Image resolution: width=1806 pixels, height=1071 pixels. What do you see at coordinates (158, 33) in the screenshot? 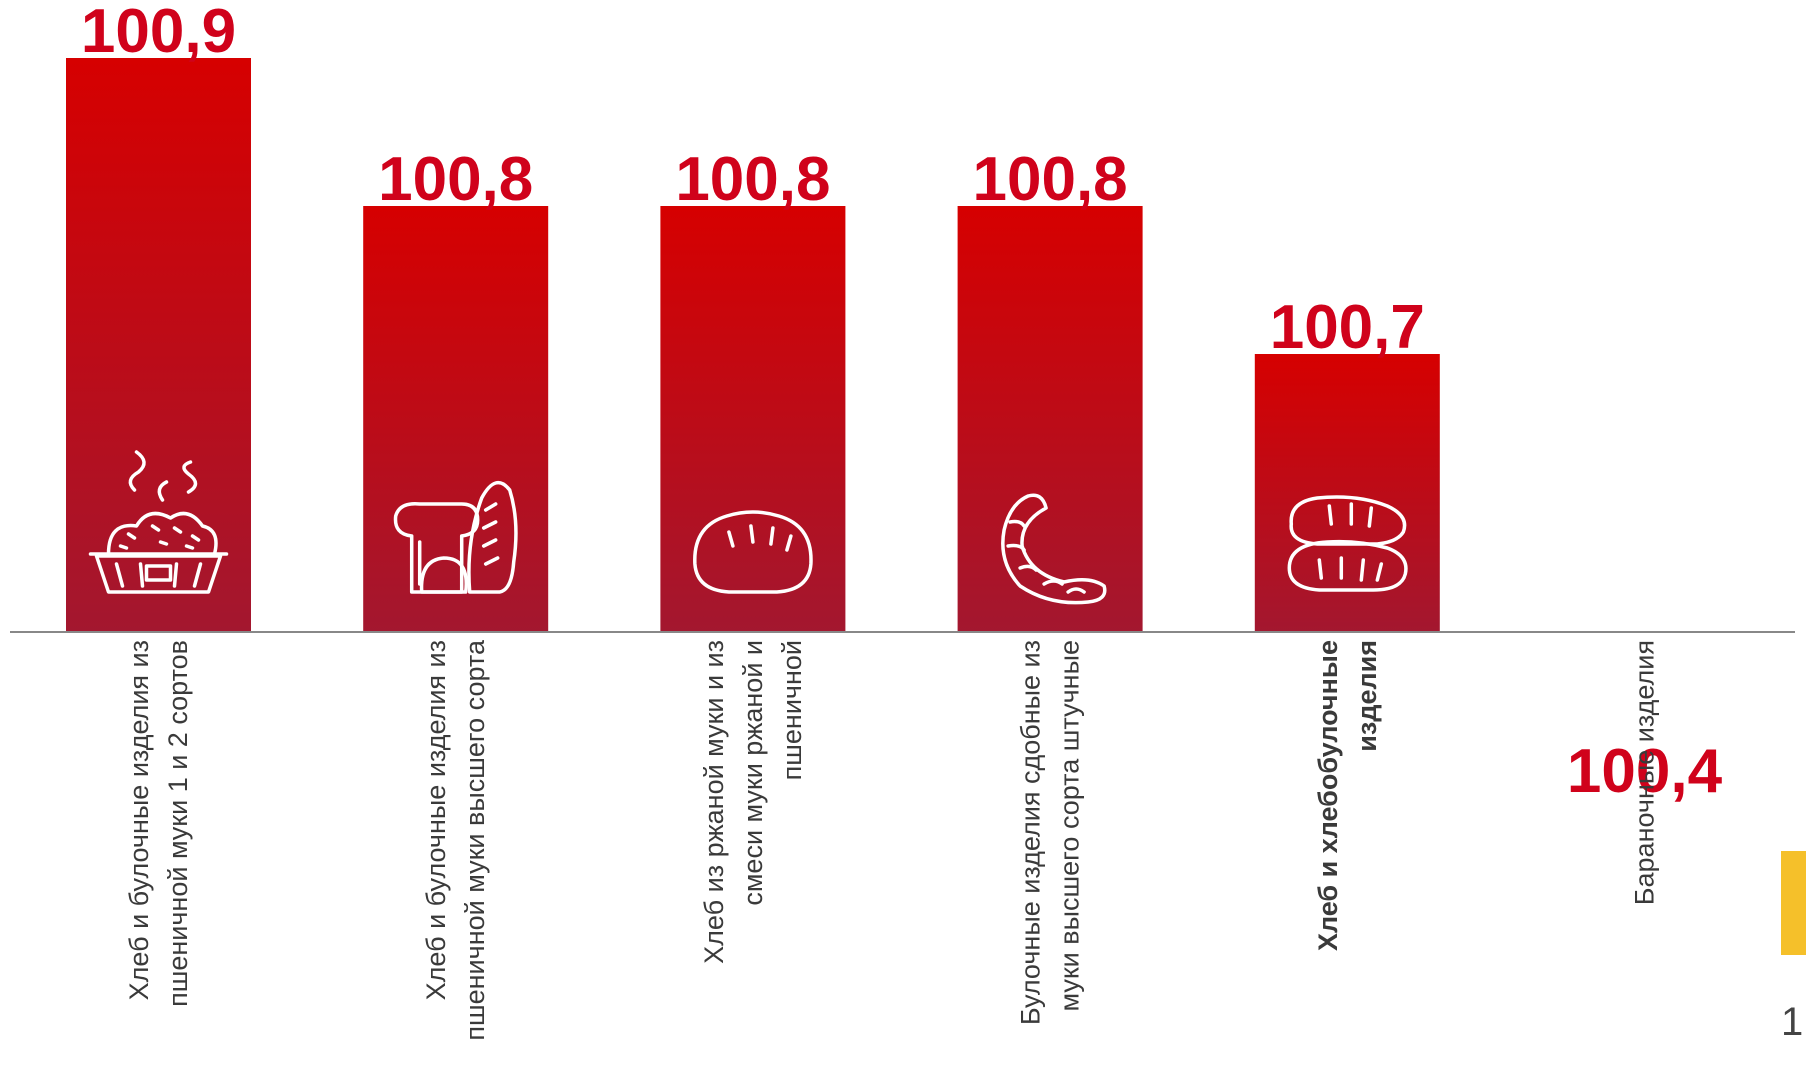
I see `value-label: 100,9` at bounding box center [158, 33].